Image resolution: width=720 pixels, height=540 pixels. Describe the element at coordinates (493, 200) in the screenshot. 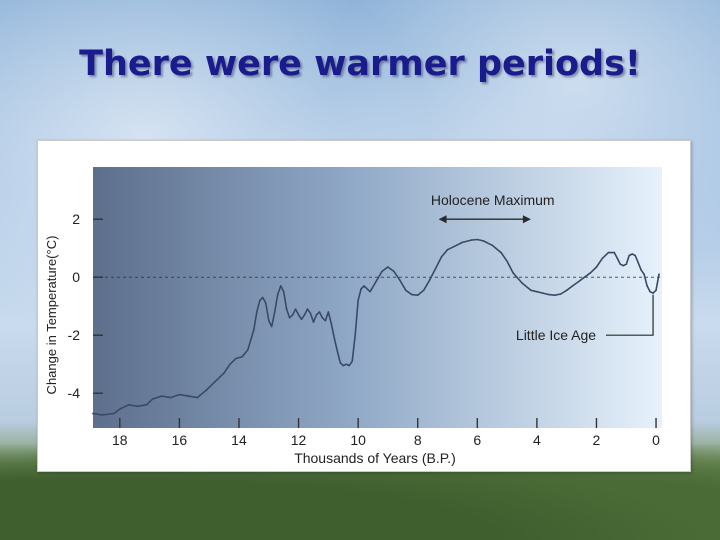

I see `holocene-maximum-label: Holocene Maximum` at that location.